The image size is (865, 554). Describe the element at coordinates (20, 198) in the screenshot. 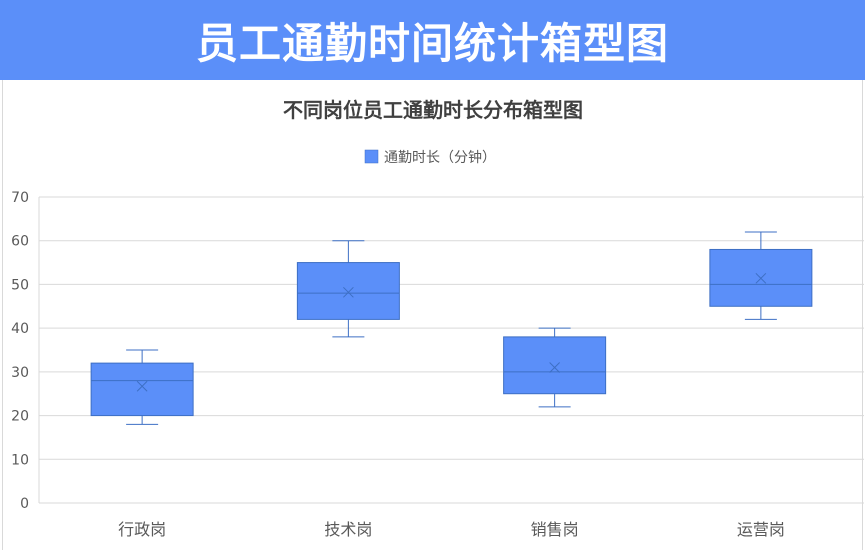

I see `y-tick-label: 70` at that location.